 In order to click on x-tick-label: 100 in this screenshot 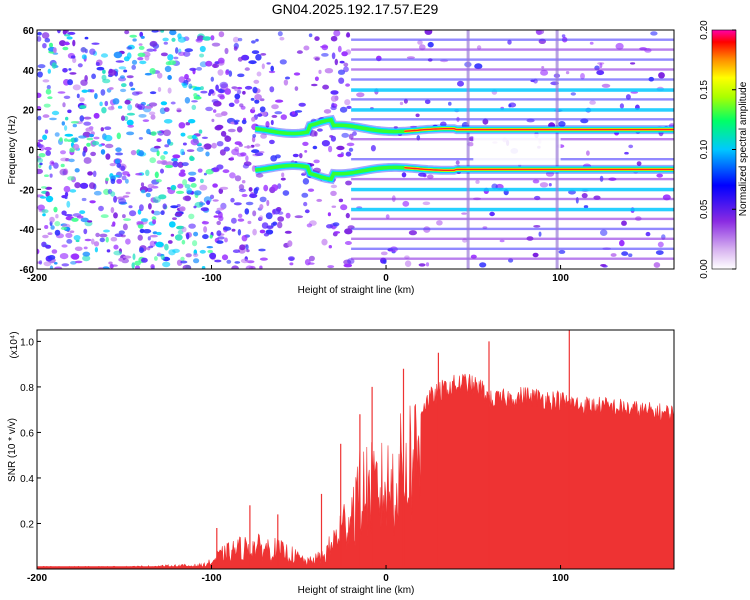, I will do `click(560, 278)`.